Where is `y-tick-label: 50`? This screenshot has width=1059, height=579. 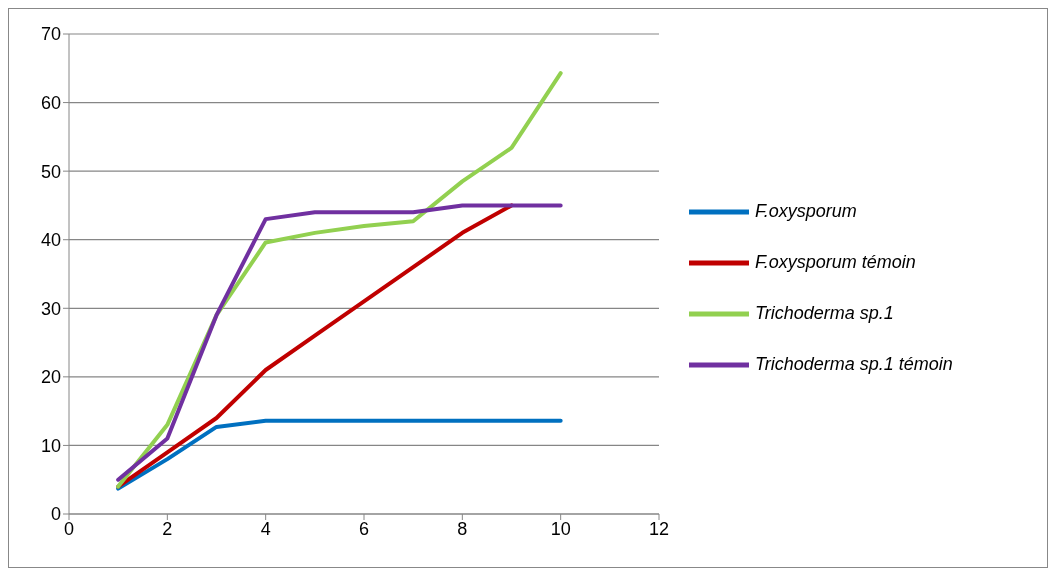 y-tick-label: 50 is located at coordinates (50, 171).